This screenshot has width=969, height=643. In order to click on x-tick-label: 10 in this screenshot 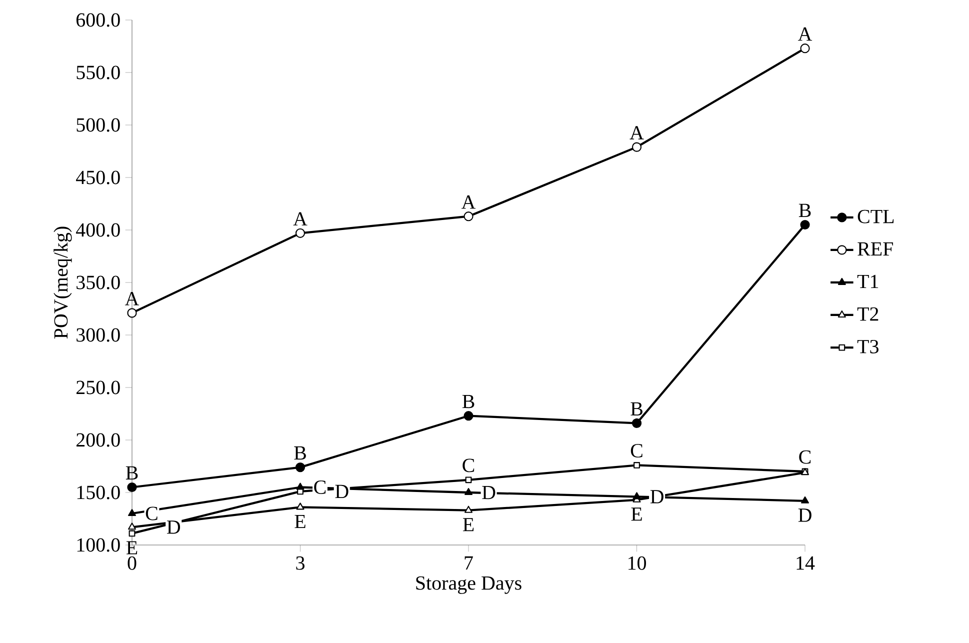, I will do `click(637, 563)`.